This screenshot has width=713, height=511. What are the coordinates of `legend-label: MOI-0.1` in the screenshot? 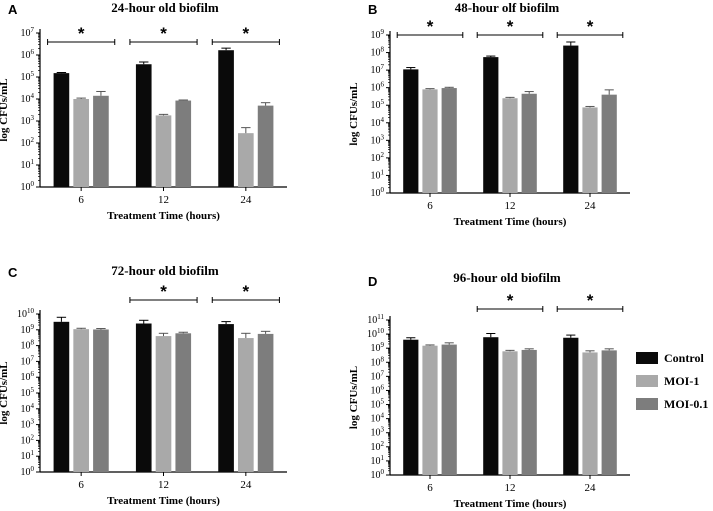 It's located at (686, 404).